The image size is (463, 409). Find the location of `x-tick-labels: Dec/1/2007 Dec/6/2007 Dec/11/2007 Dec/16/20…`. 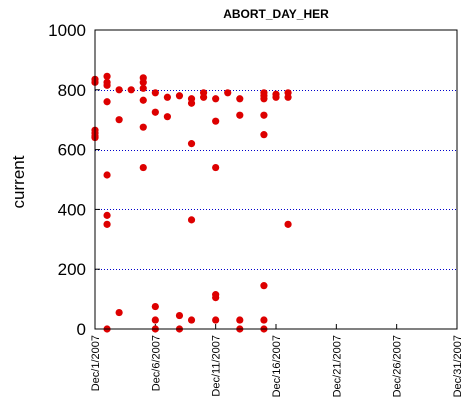

x-tick-labels: Dec/1/2007 Dec/6/2007 Dec/11/2007 Dec/16/20… is located at coordinates (276, 360).